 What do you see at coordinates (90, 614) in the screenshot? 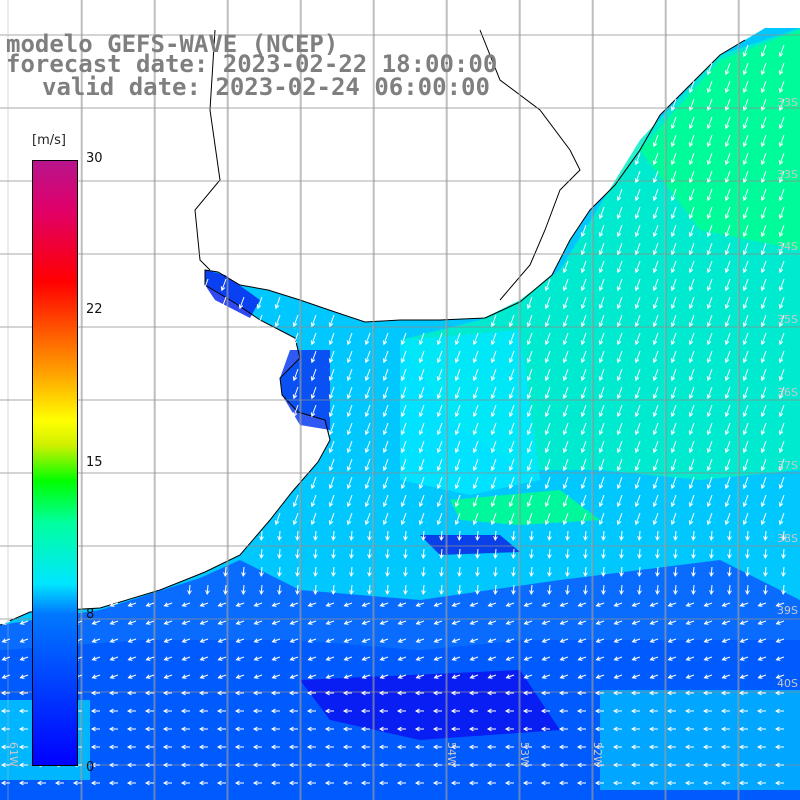
I see `colorbar-tick-8: 8` at bounding box center [90, 614].